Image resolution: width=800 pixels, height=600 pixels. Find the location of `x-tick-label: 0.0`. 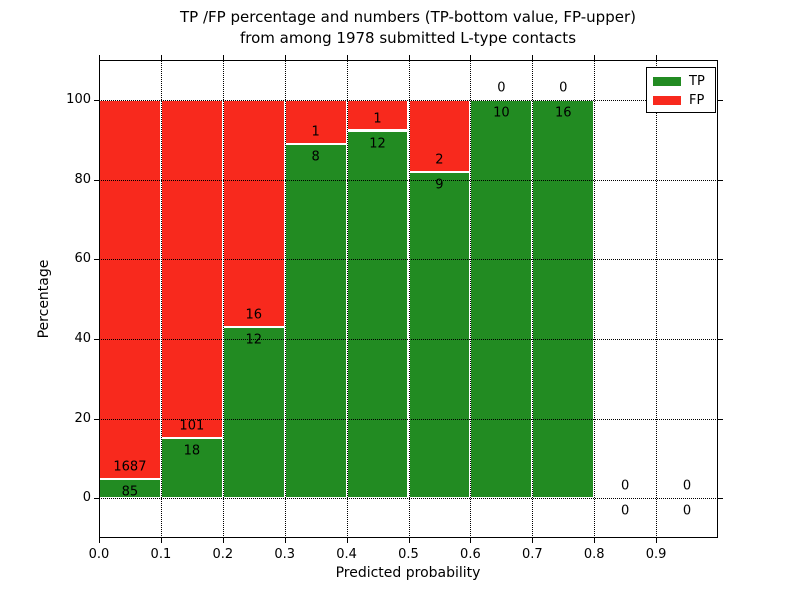

x-tick-label: 0.0 is located at coordinates (99, 554).